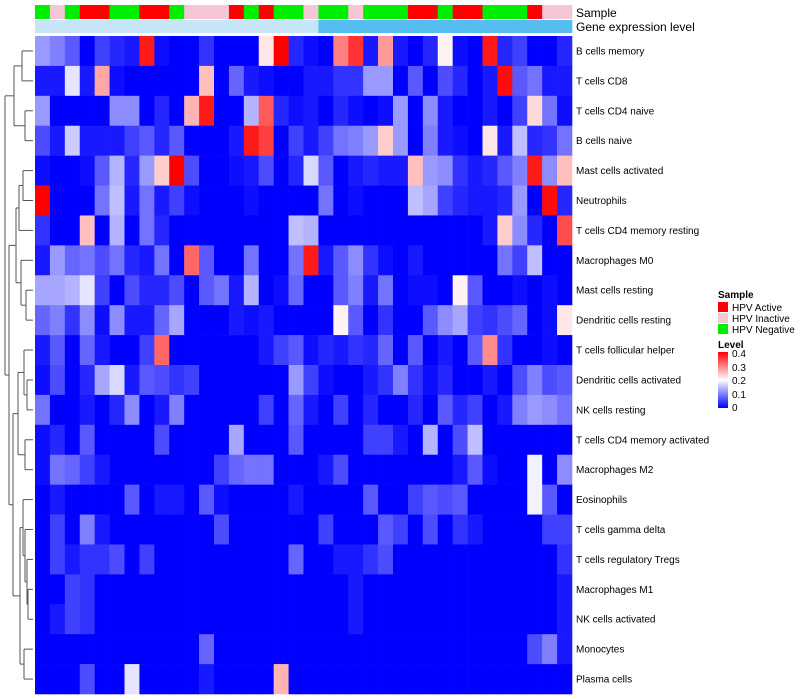  I want to click on level-colorbar, so click(723, 380).